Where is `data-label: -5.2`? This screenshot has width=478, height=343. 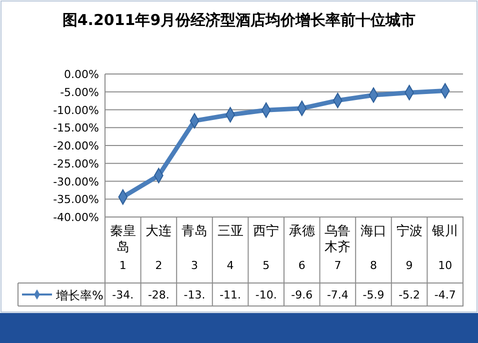
data-label: -5.2 is located at coordinates (409, 295).